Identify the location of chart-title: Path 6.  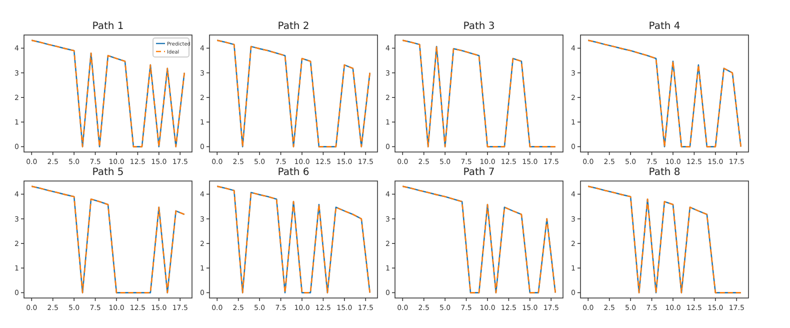
(294, 172).